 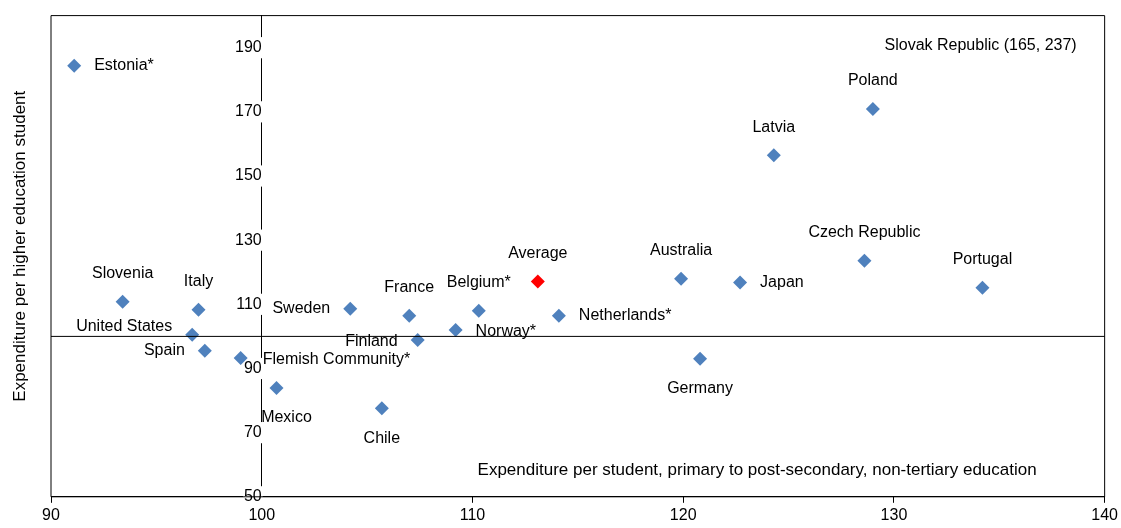 What do you see at coordinates (301, 308) in the screenshot?
I see `annotation: Sweden` at bounding box center [301, 308].